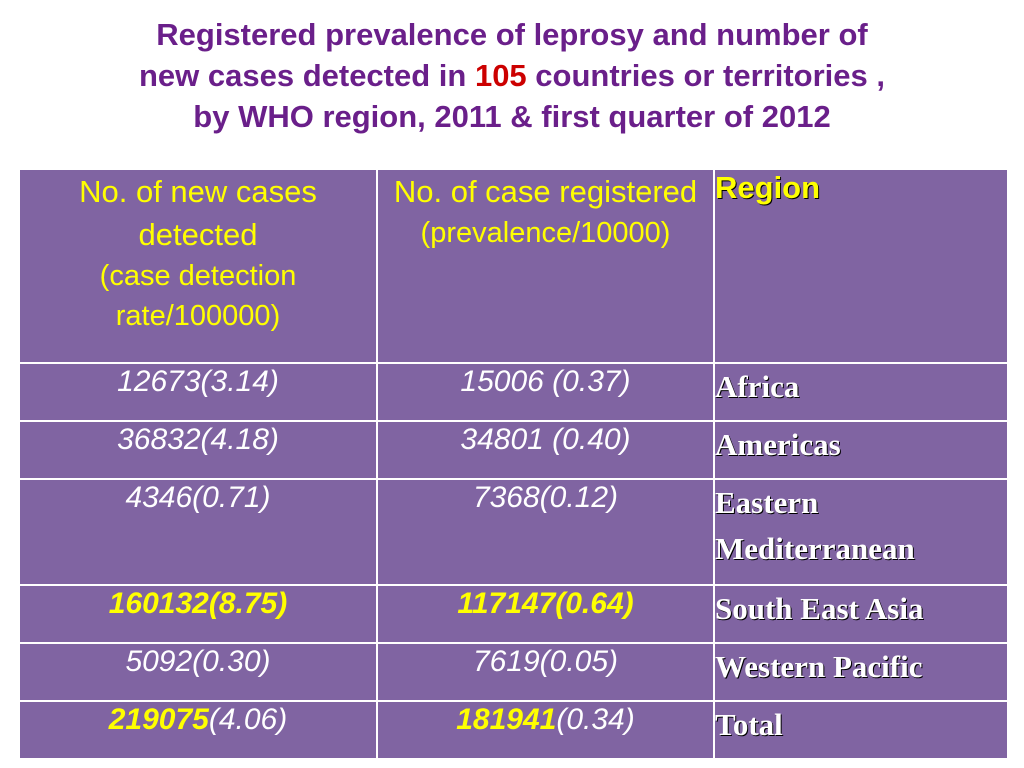 The image size is (1024, 768). Describe the element at coordinates (198, 296) in the screenshot. I see `header-new-cases-subtitle: (case detection rate/100000)` at that location.